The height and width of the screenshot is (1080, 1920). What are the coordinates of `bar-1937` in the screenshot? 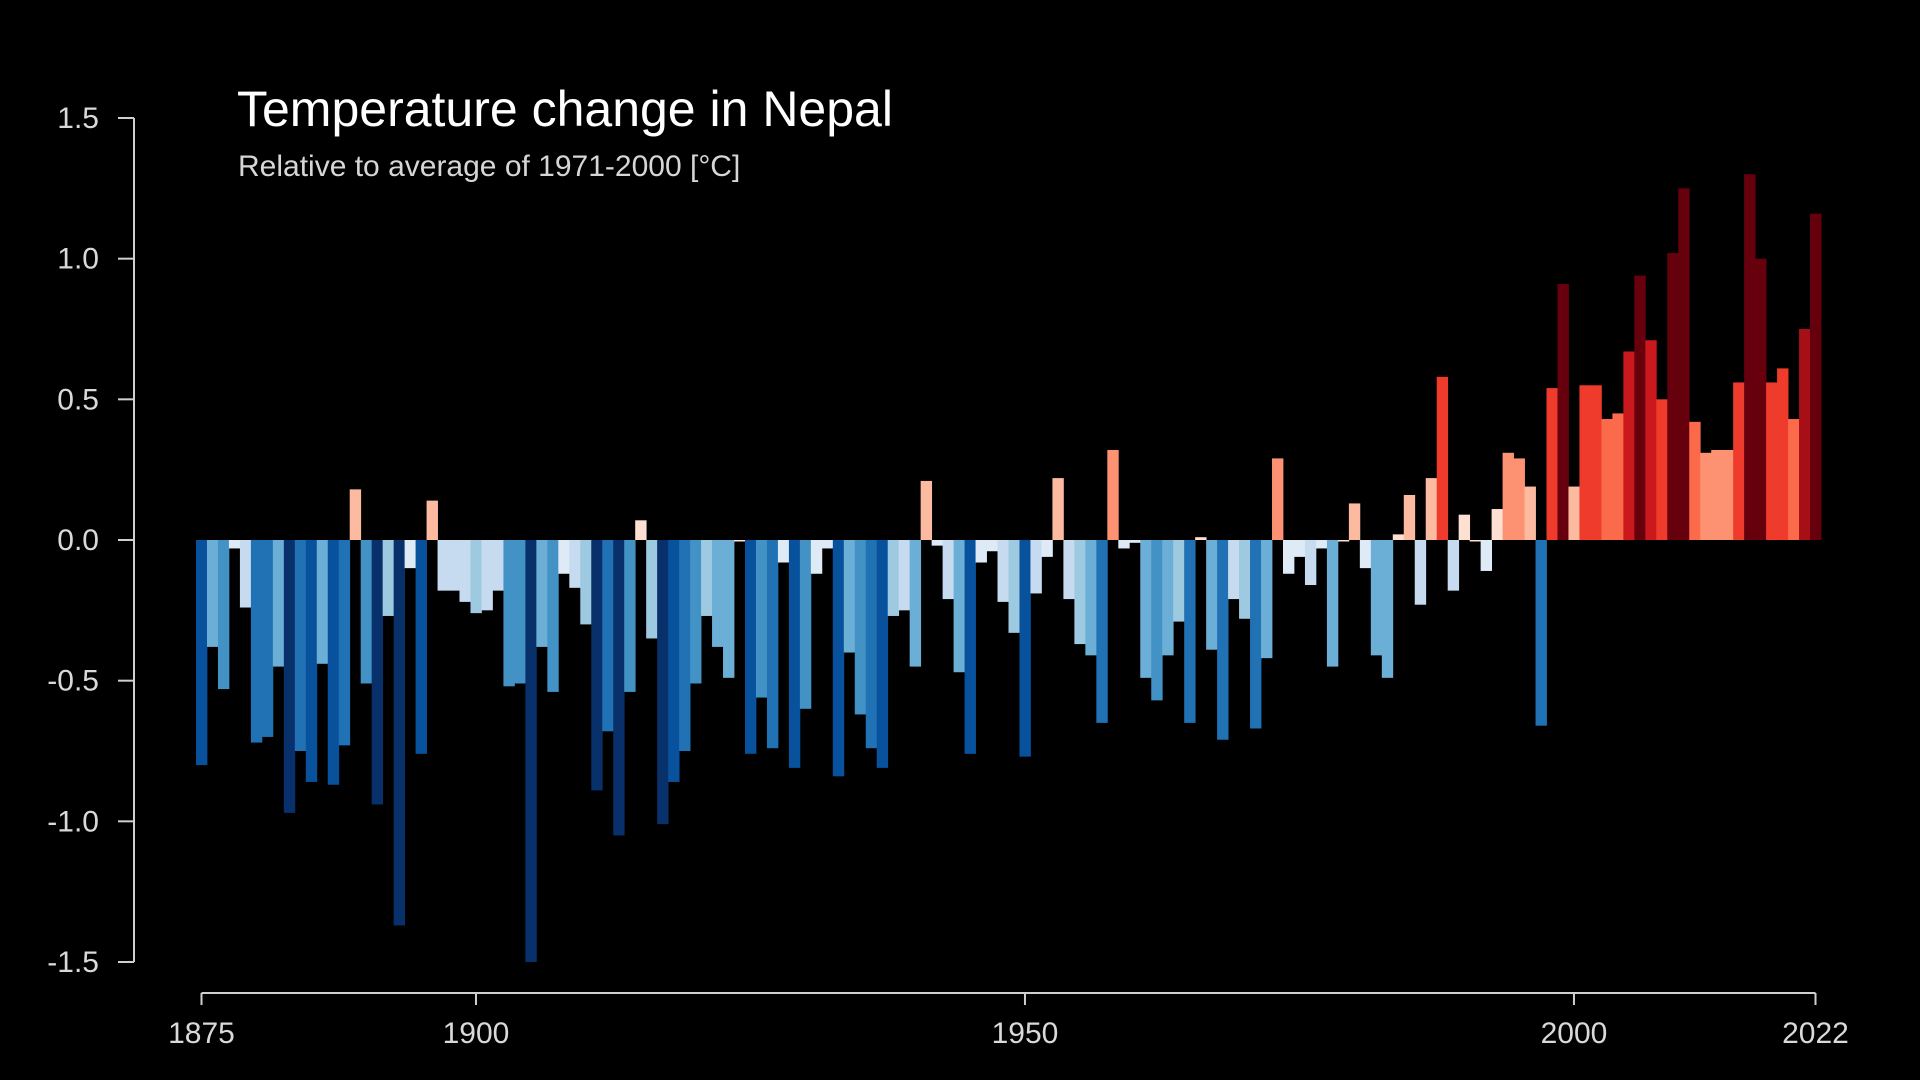 It's located at (882, 654).